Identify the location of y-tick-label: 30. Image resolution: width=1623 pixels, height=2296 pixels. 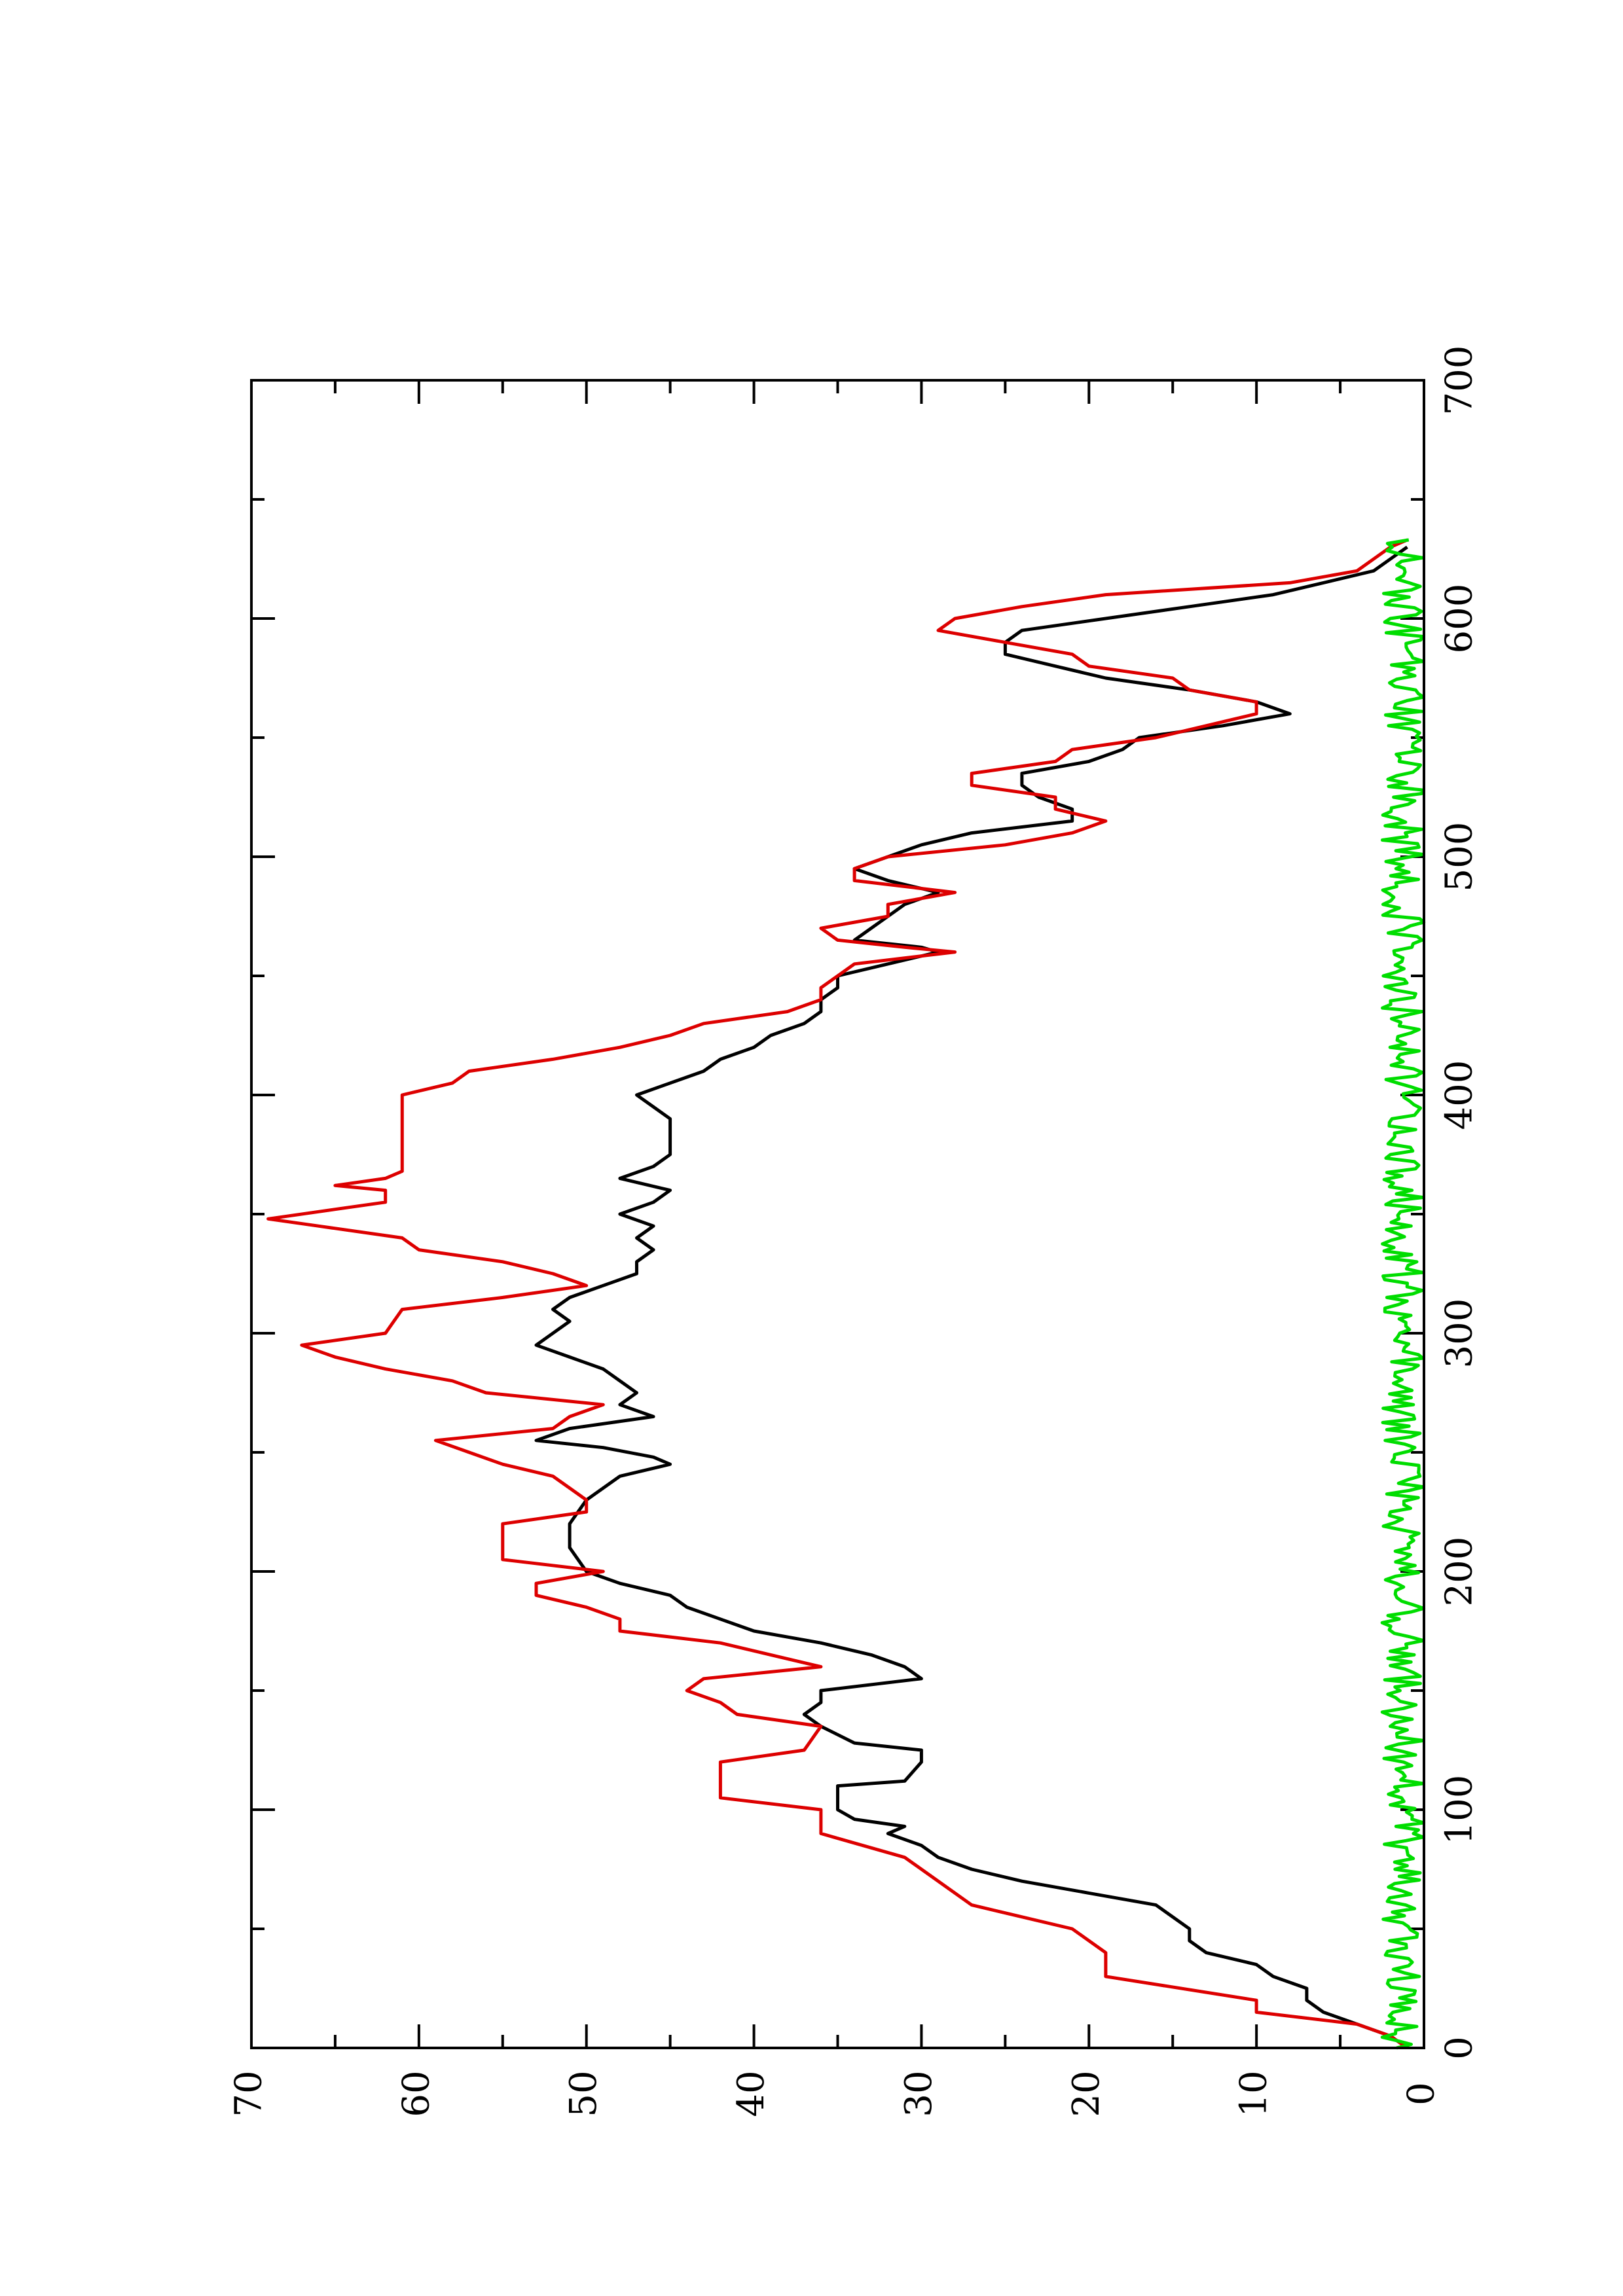
(919, 2093).